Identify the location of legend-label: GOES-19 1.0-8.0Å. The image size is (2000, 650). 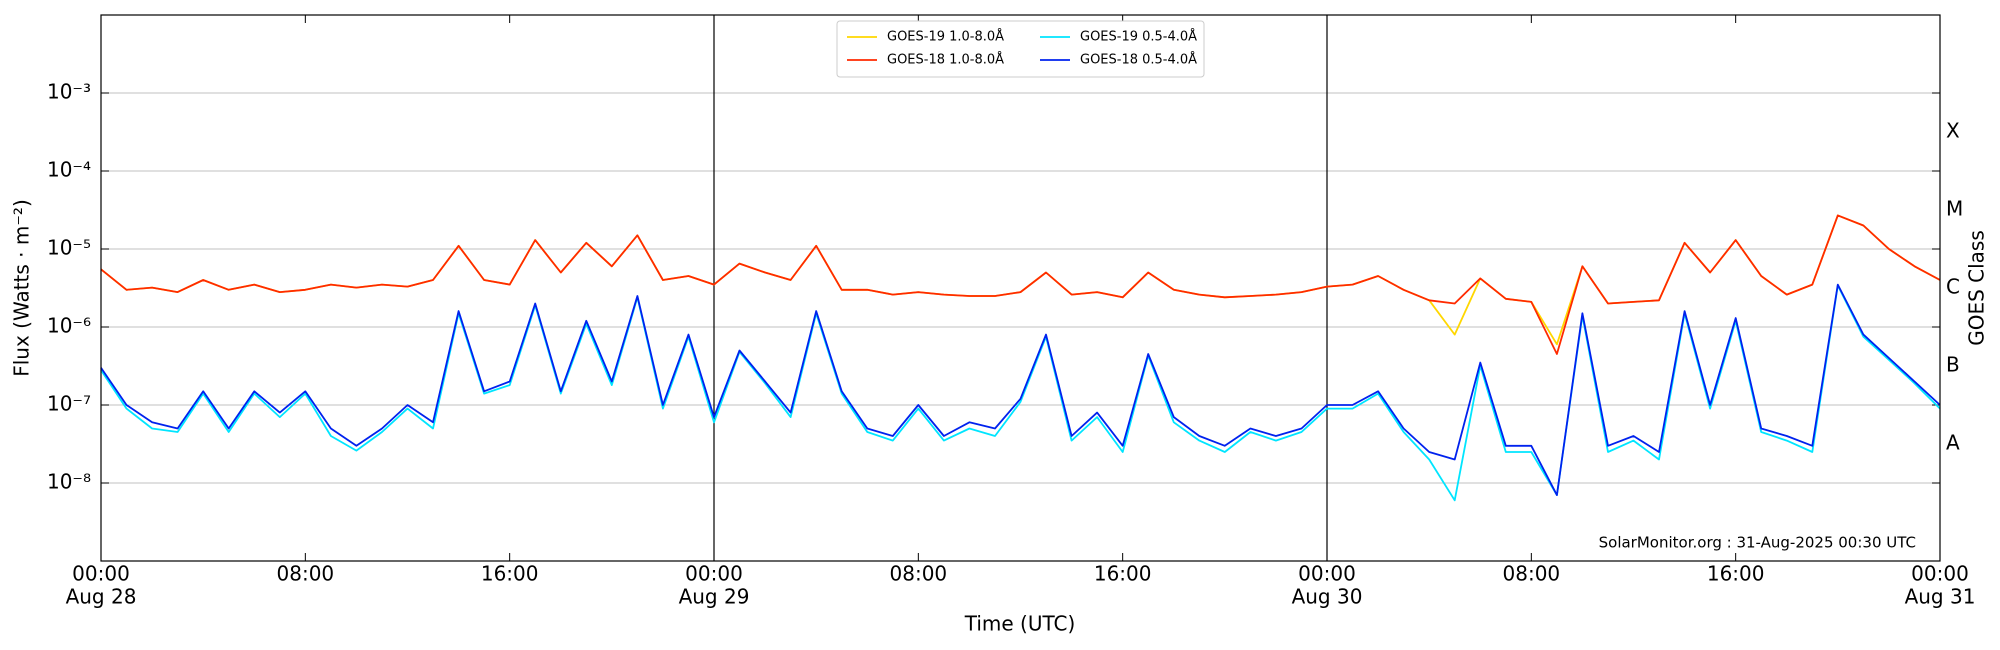
(945, 37).